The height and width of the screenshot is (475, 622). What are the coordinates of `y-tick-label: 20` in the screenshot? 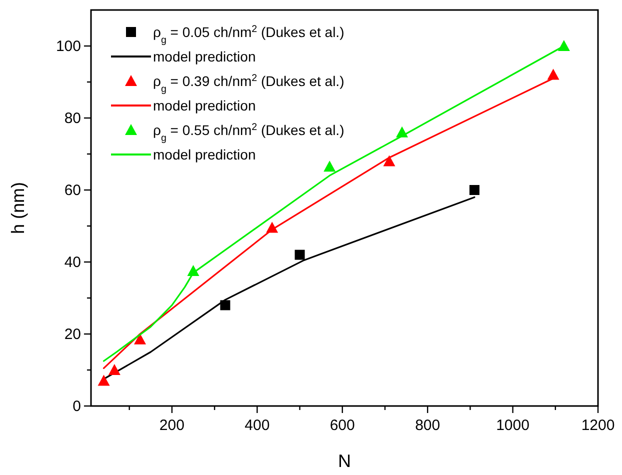 It's located at (72, 334).